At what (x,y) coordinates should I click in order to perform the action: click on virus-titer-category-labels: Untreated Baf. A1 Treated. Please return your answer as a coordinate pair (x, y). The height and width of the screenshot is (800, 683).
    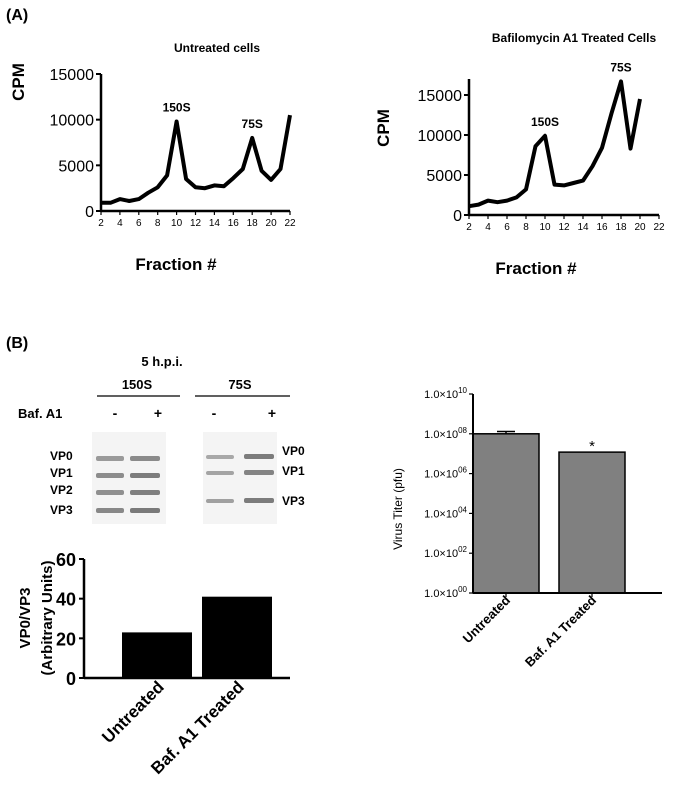
    Looking at the image, I should click on (530, 630).